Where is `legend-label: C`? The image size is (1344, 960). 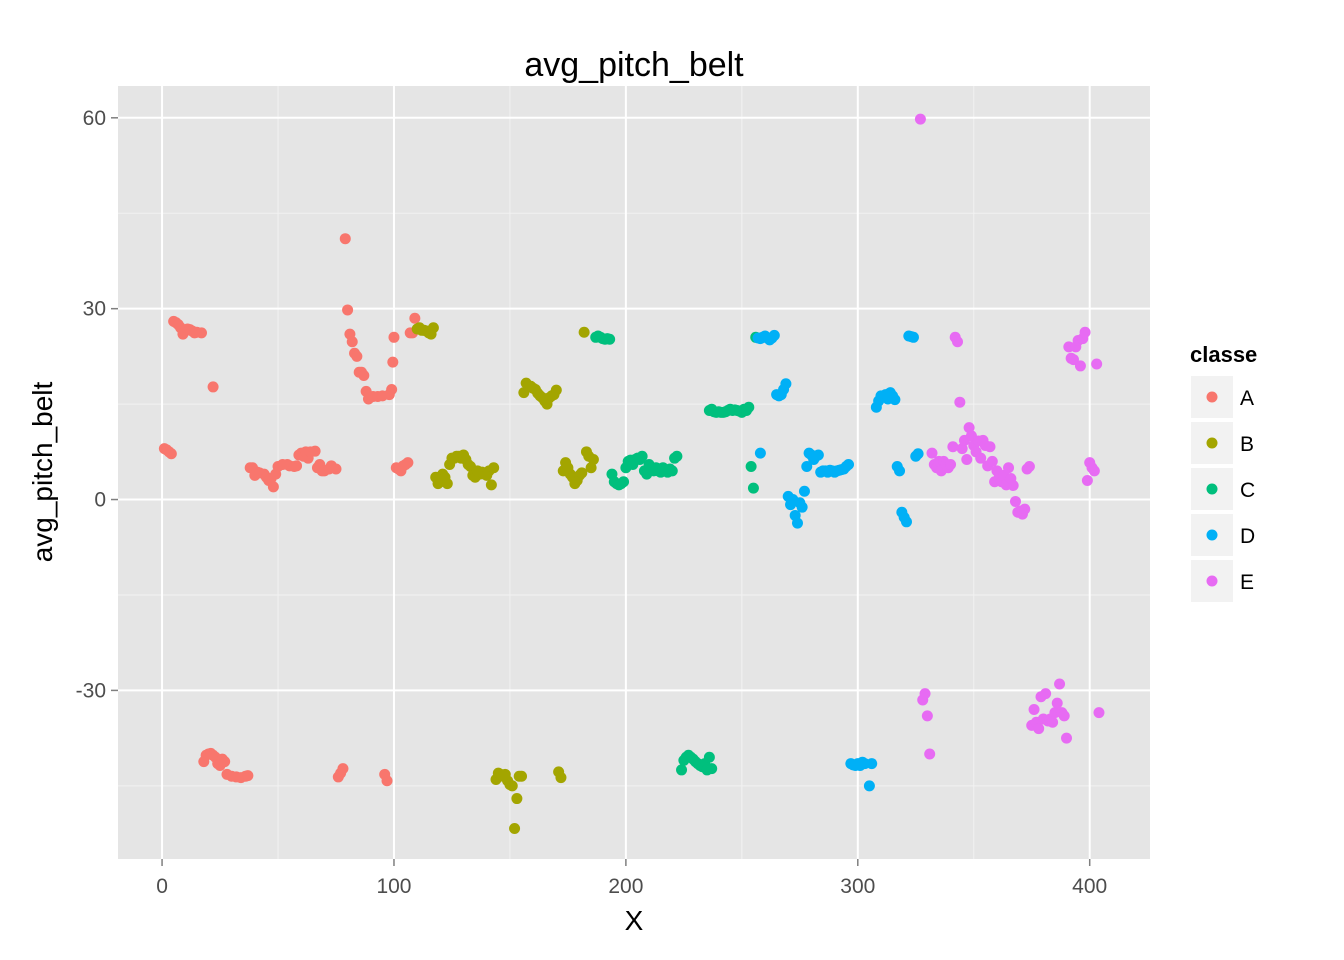 legend-label: C is located at coordinates (1247, 490).